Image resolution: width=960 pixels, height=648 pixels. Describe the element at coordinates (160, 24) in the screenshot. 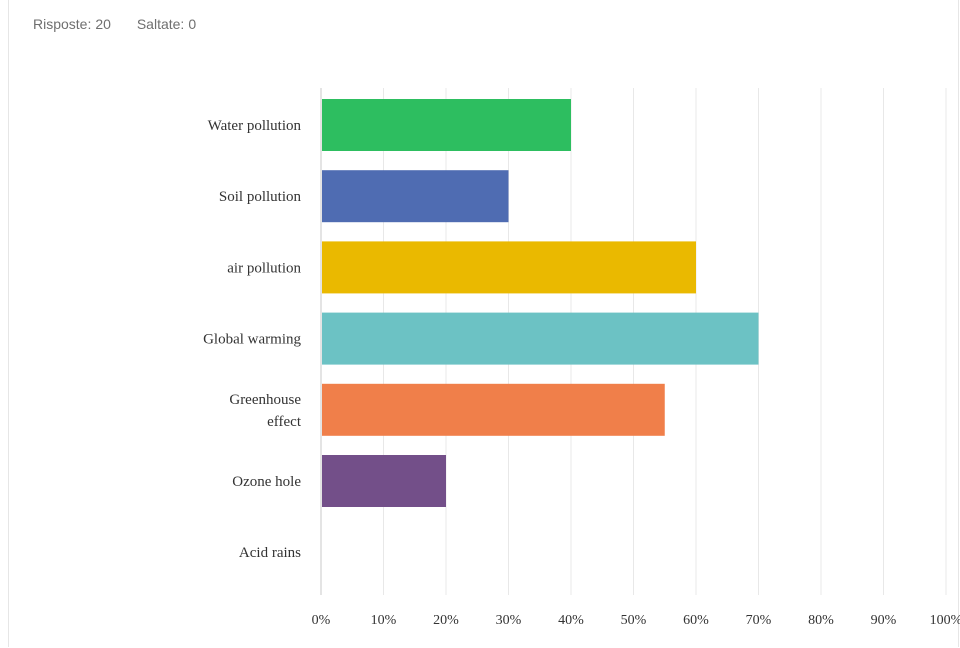

I see `skipped-label: Saltate:` at that location.